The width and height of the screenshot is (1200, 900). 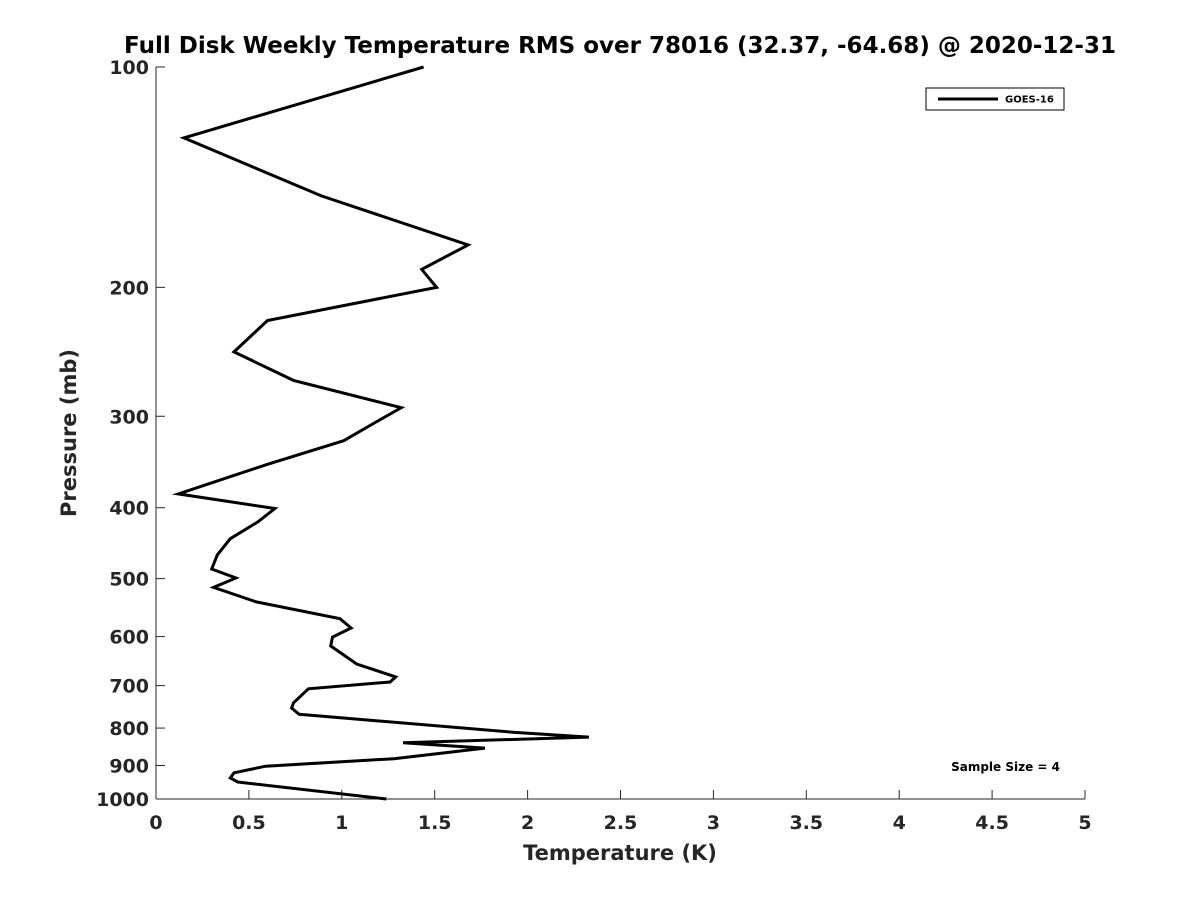 What do you see at coordinates (1029, 100) in the screenshot?
I see `legend-entry-goes16: GOES-16` at bounding box center [1029, 100].